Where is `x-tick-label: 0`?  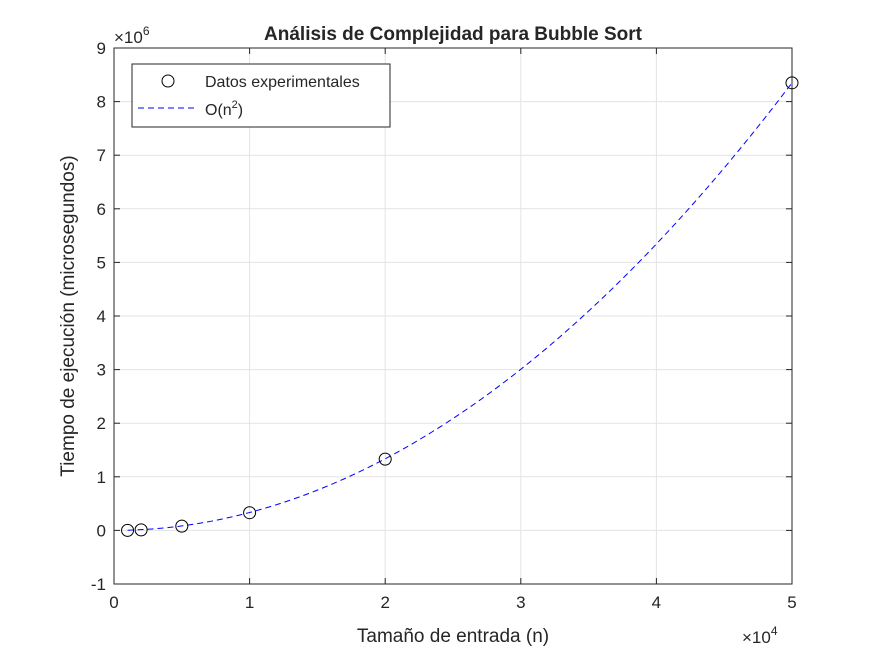
x-tick-label: 0 is located at coordinates (113, 602).